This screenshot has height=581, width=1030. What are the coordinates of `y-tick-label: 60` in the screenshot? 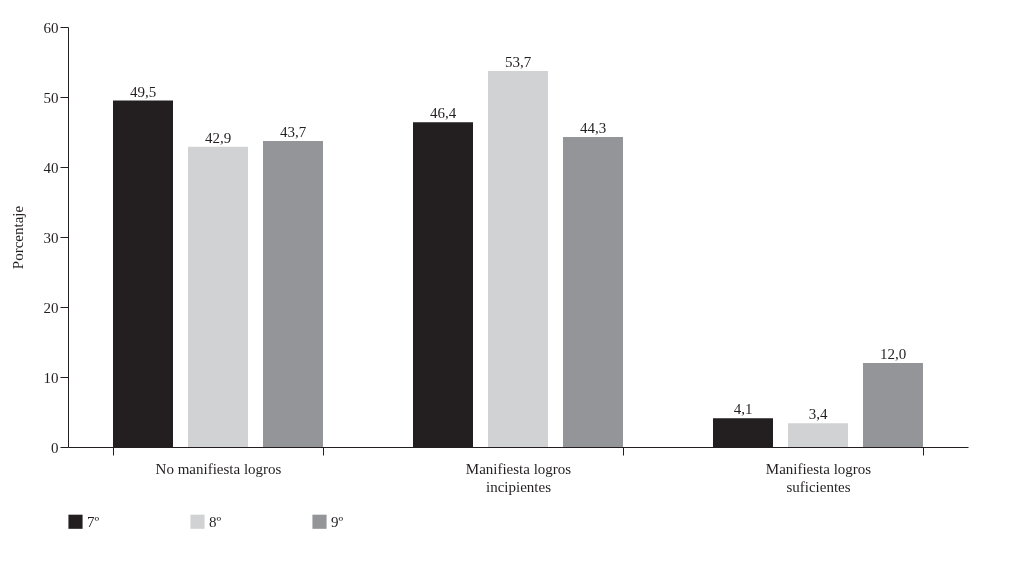 It's located at (51, 27).